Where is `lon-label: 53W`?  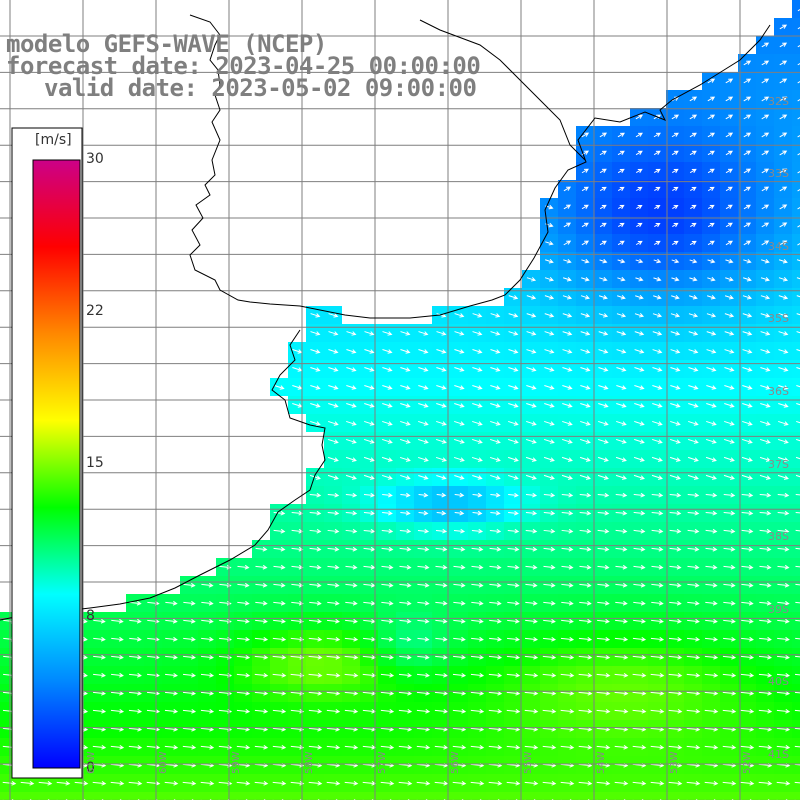
lon-label: 53W is located at coordinates (674, 762).